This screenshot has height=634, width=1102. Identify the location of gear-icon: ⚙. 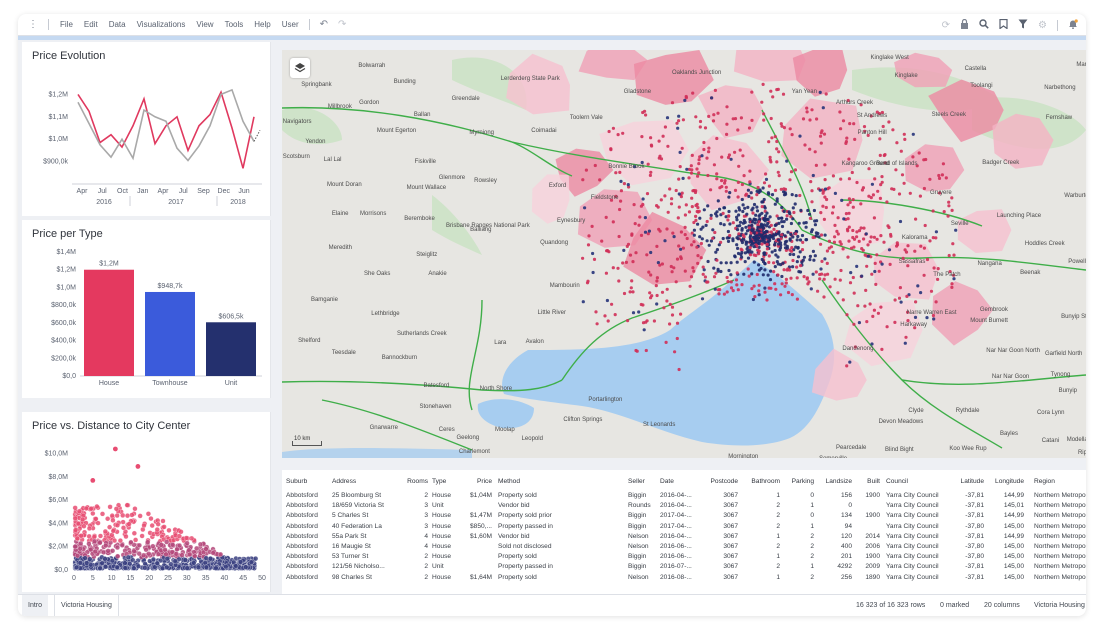
(1042, 25).